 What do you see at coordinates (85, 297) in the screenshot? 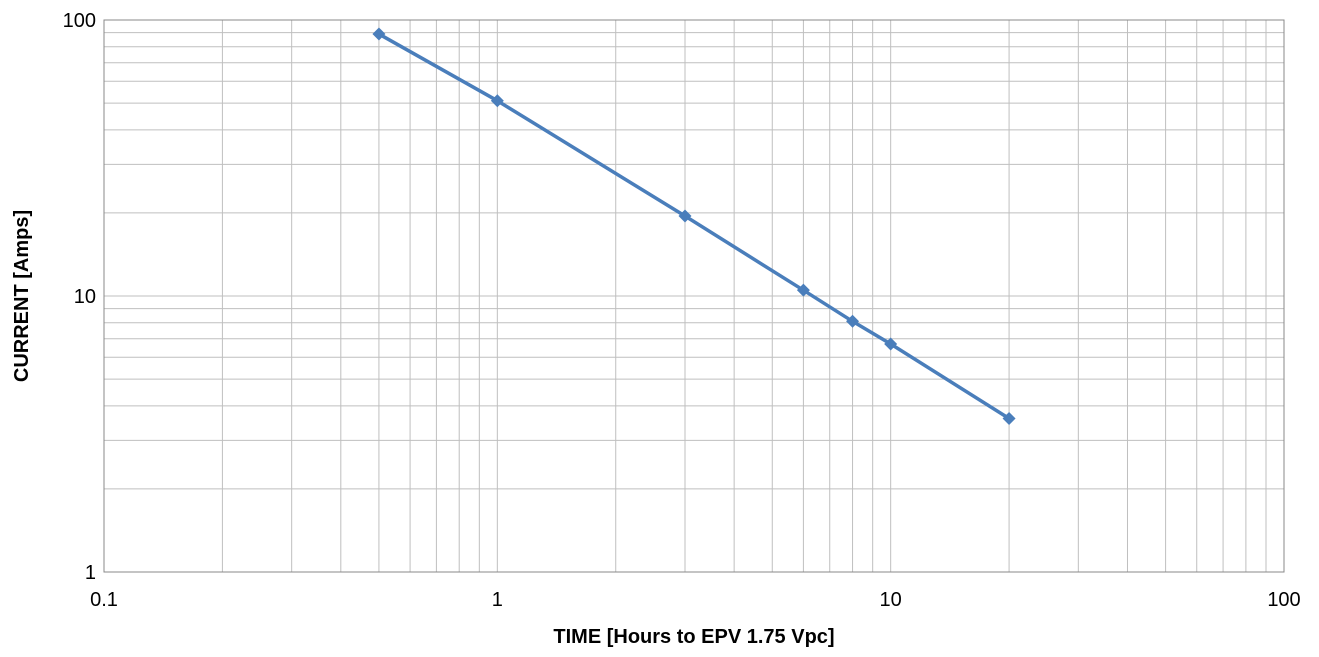
I see `y-tick-label: 10` at bounding box center [85, 297].